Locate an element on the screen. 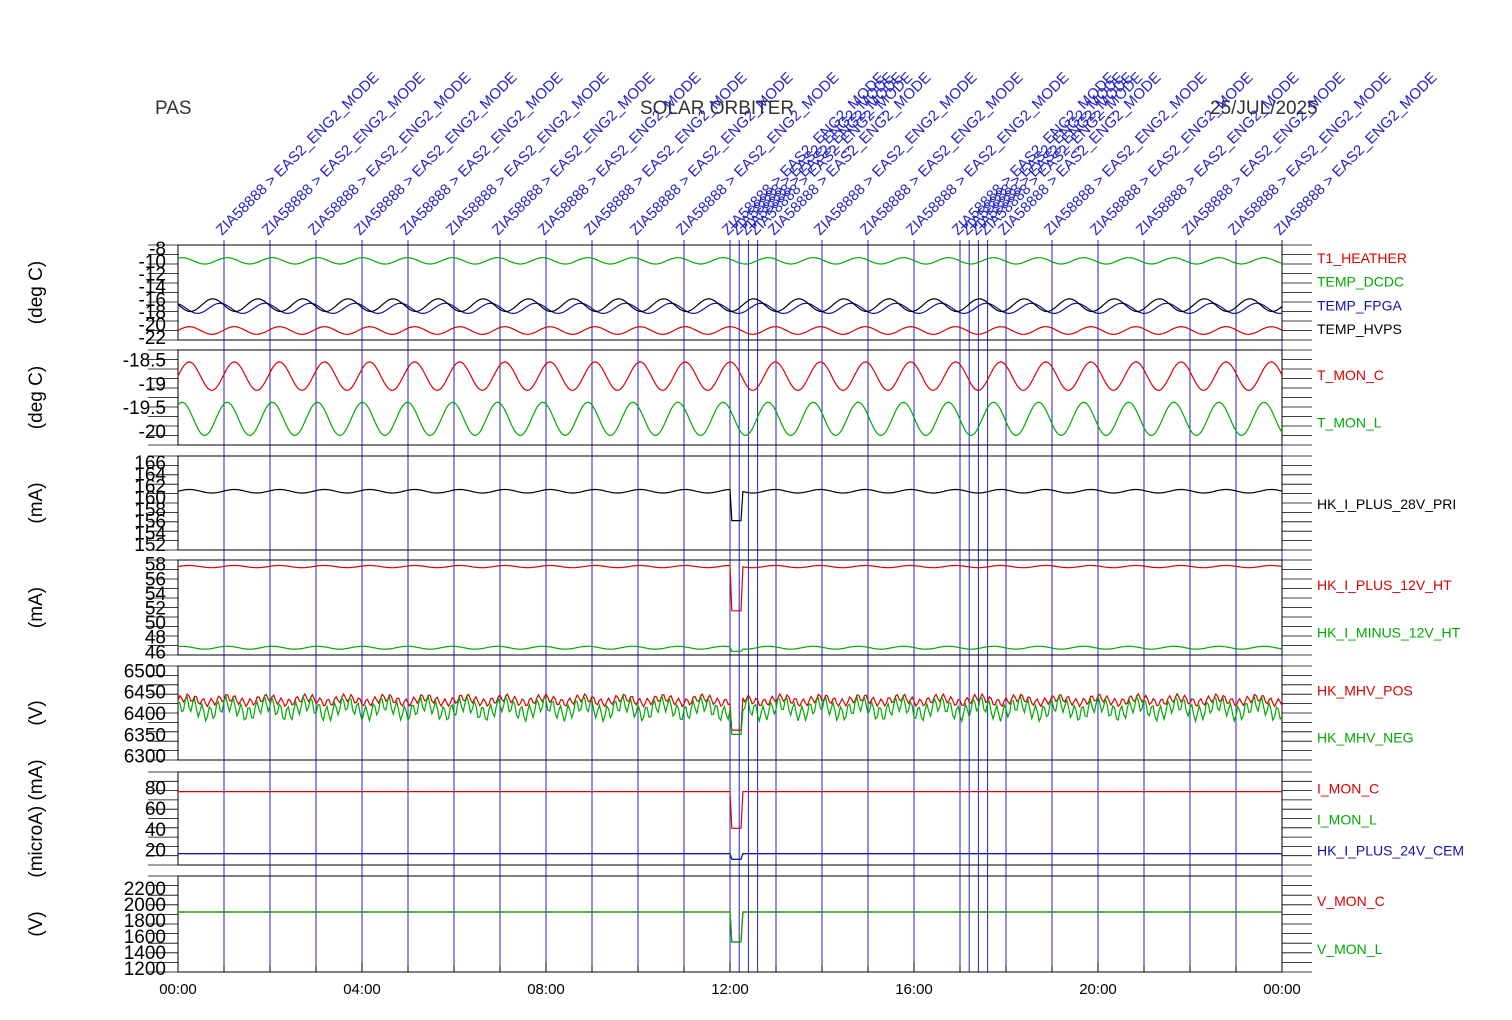 The width and height of the screenshot is (1512, 1020). legend-label: V_MON_L is located at coordinates (1350, 949).